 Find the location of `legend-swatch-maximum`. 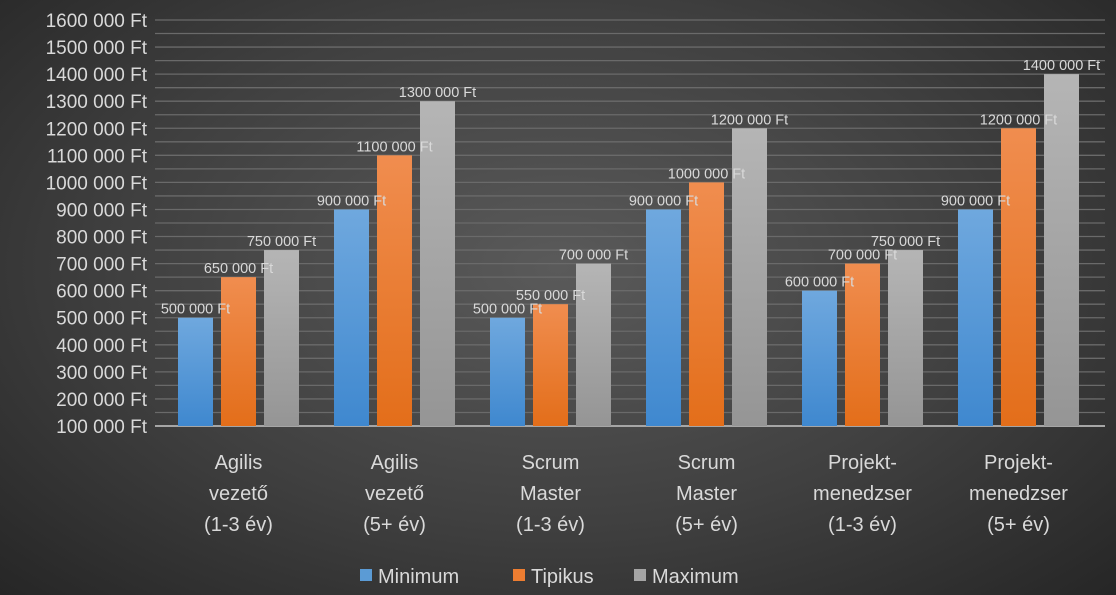

legend-swatch-maximum is located at coordinates (640, 575).